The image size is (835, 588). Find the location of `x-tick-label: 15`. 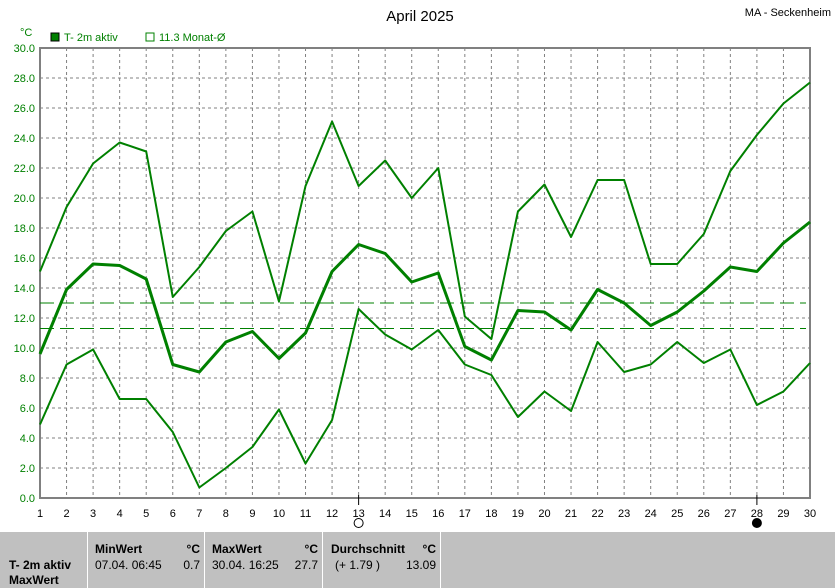

x-tick-label: 15 is located at coordinates (412, 514).